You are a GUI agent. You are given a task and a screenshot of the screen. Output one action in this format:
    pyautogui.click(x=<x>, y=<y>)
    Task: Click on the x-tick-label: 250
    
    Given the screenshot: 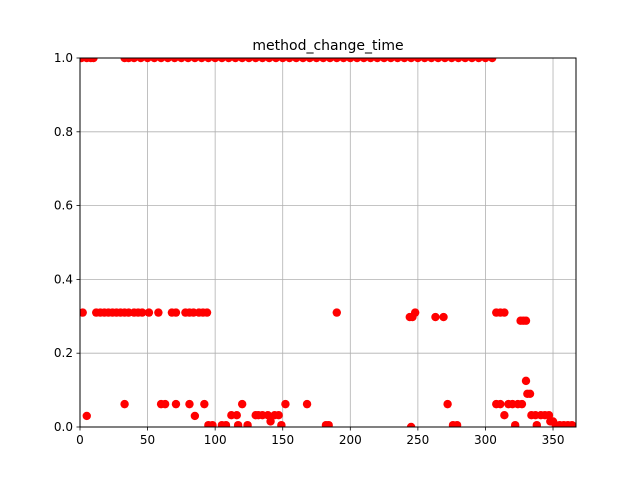 What is the action you would take?
    pyautogui.click(x=417, y=440)
    